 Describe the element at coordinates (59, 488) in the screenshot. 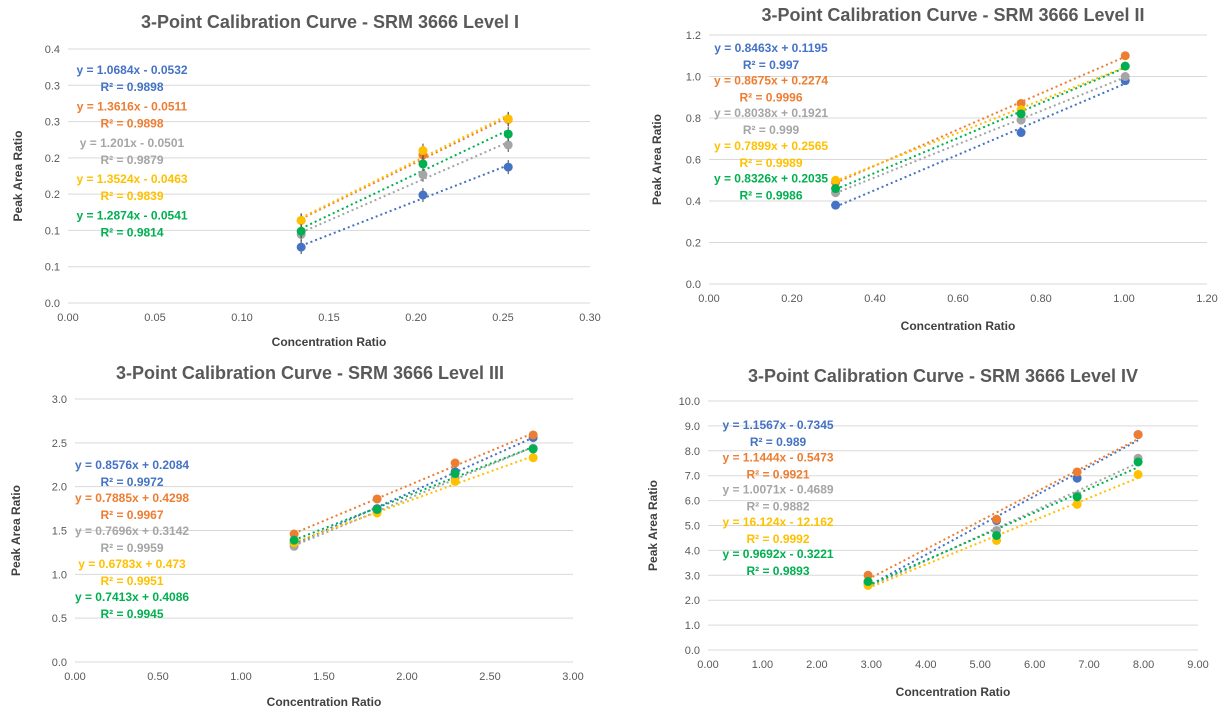

I see `y-tick-label: 2.0` at that location.